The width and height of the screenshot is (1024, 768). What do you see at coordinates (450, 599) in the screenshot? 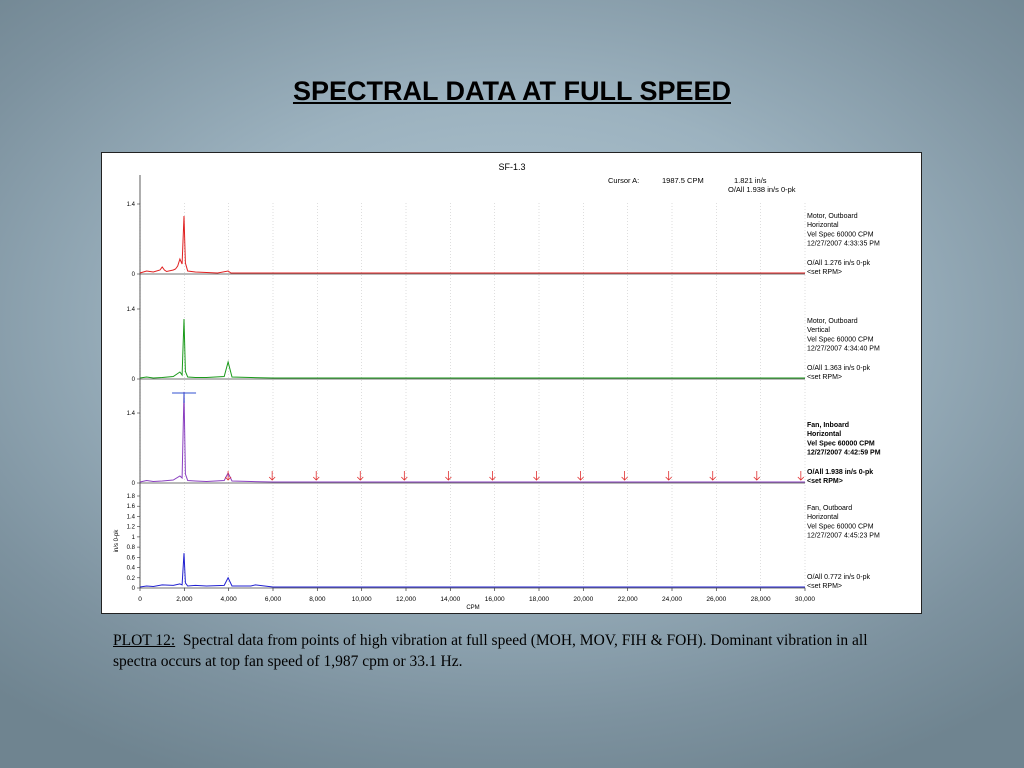
I see `x-tick-label: 14,000` at bounding box center [450, 599].